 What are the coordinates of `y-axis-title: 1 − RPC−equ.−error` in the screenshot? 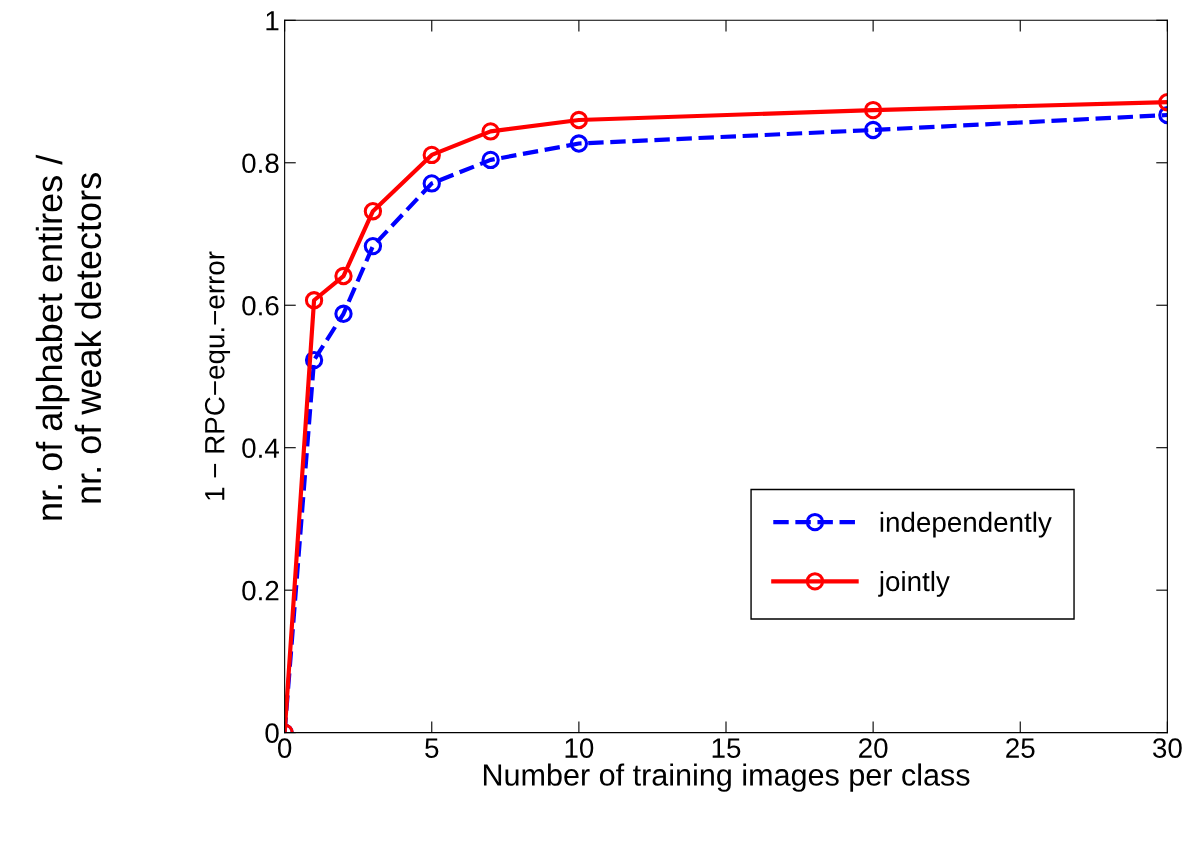 It's located at (217, 375).